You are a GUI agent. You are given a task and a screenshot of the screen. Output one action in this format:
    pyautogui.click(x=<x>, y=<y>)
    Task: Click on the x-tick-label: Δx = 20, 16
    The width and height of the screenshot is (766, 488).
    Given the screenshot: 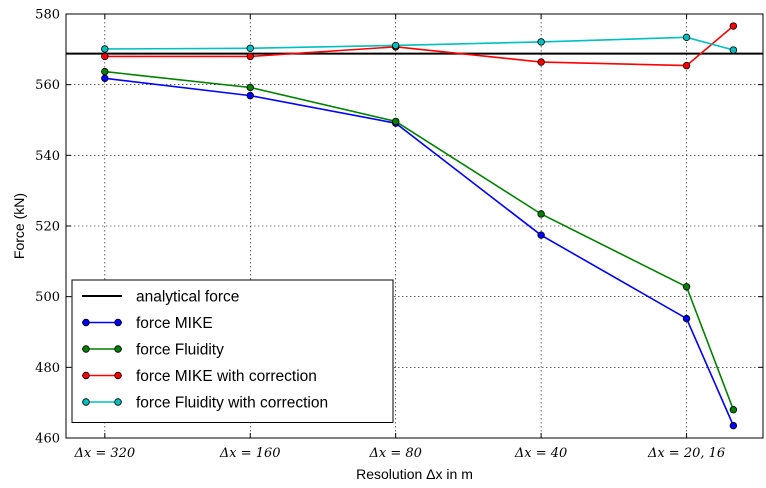 What is the action you would take?
    pyautogui.click(x=686, y=453)
    